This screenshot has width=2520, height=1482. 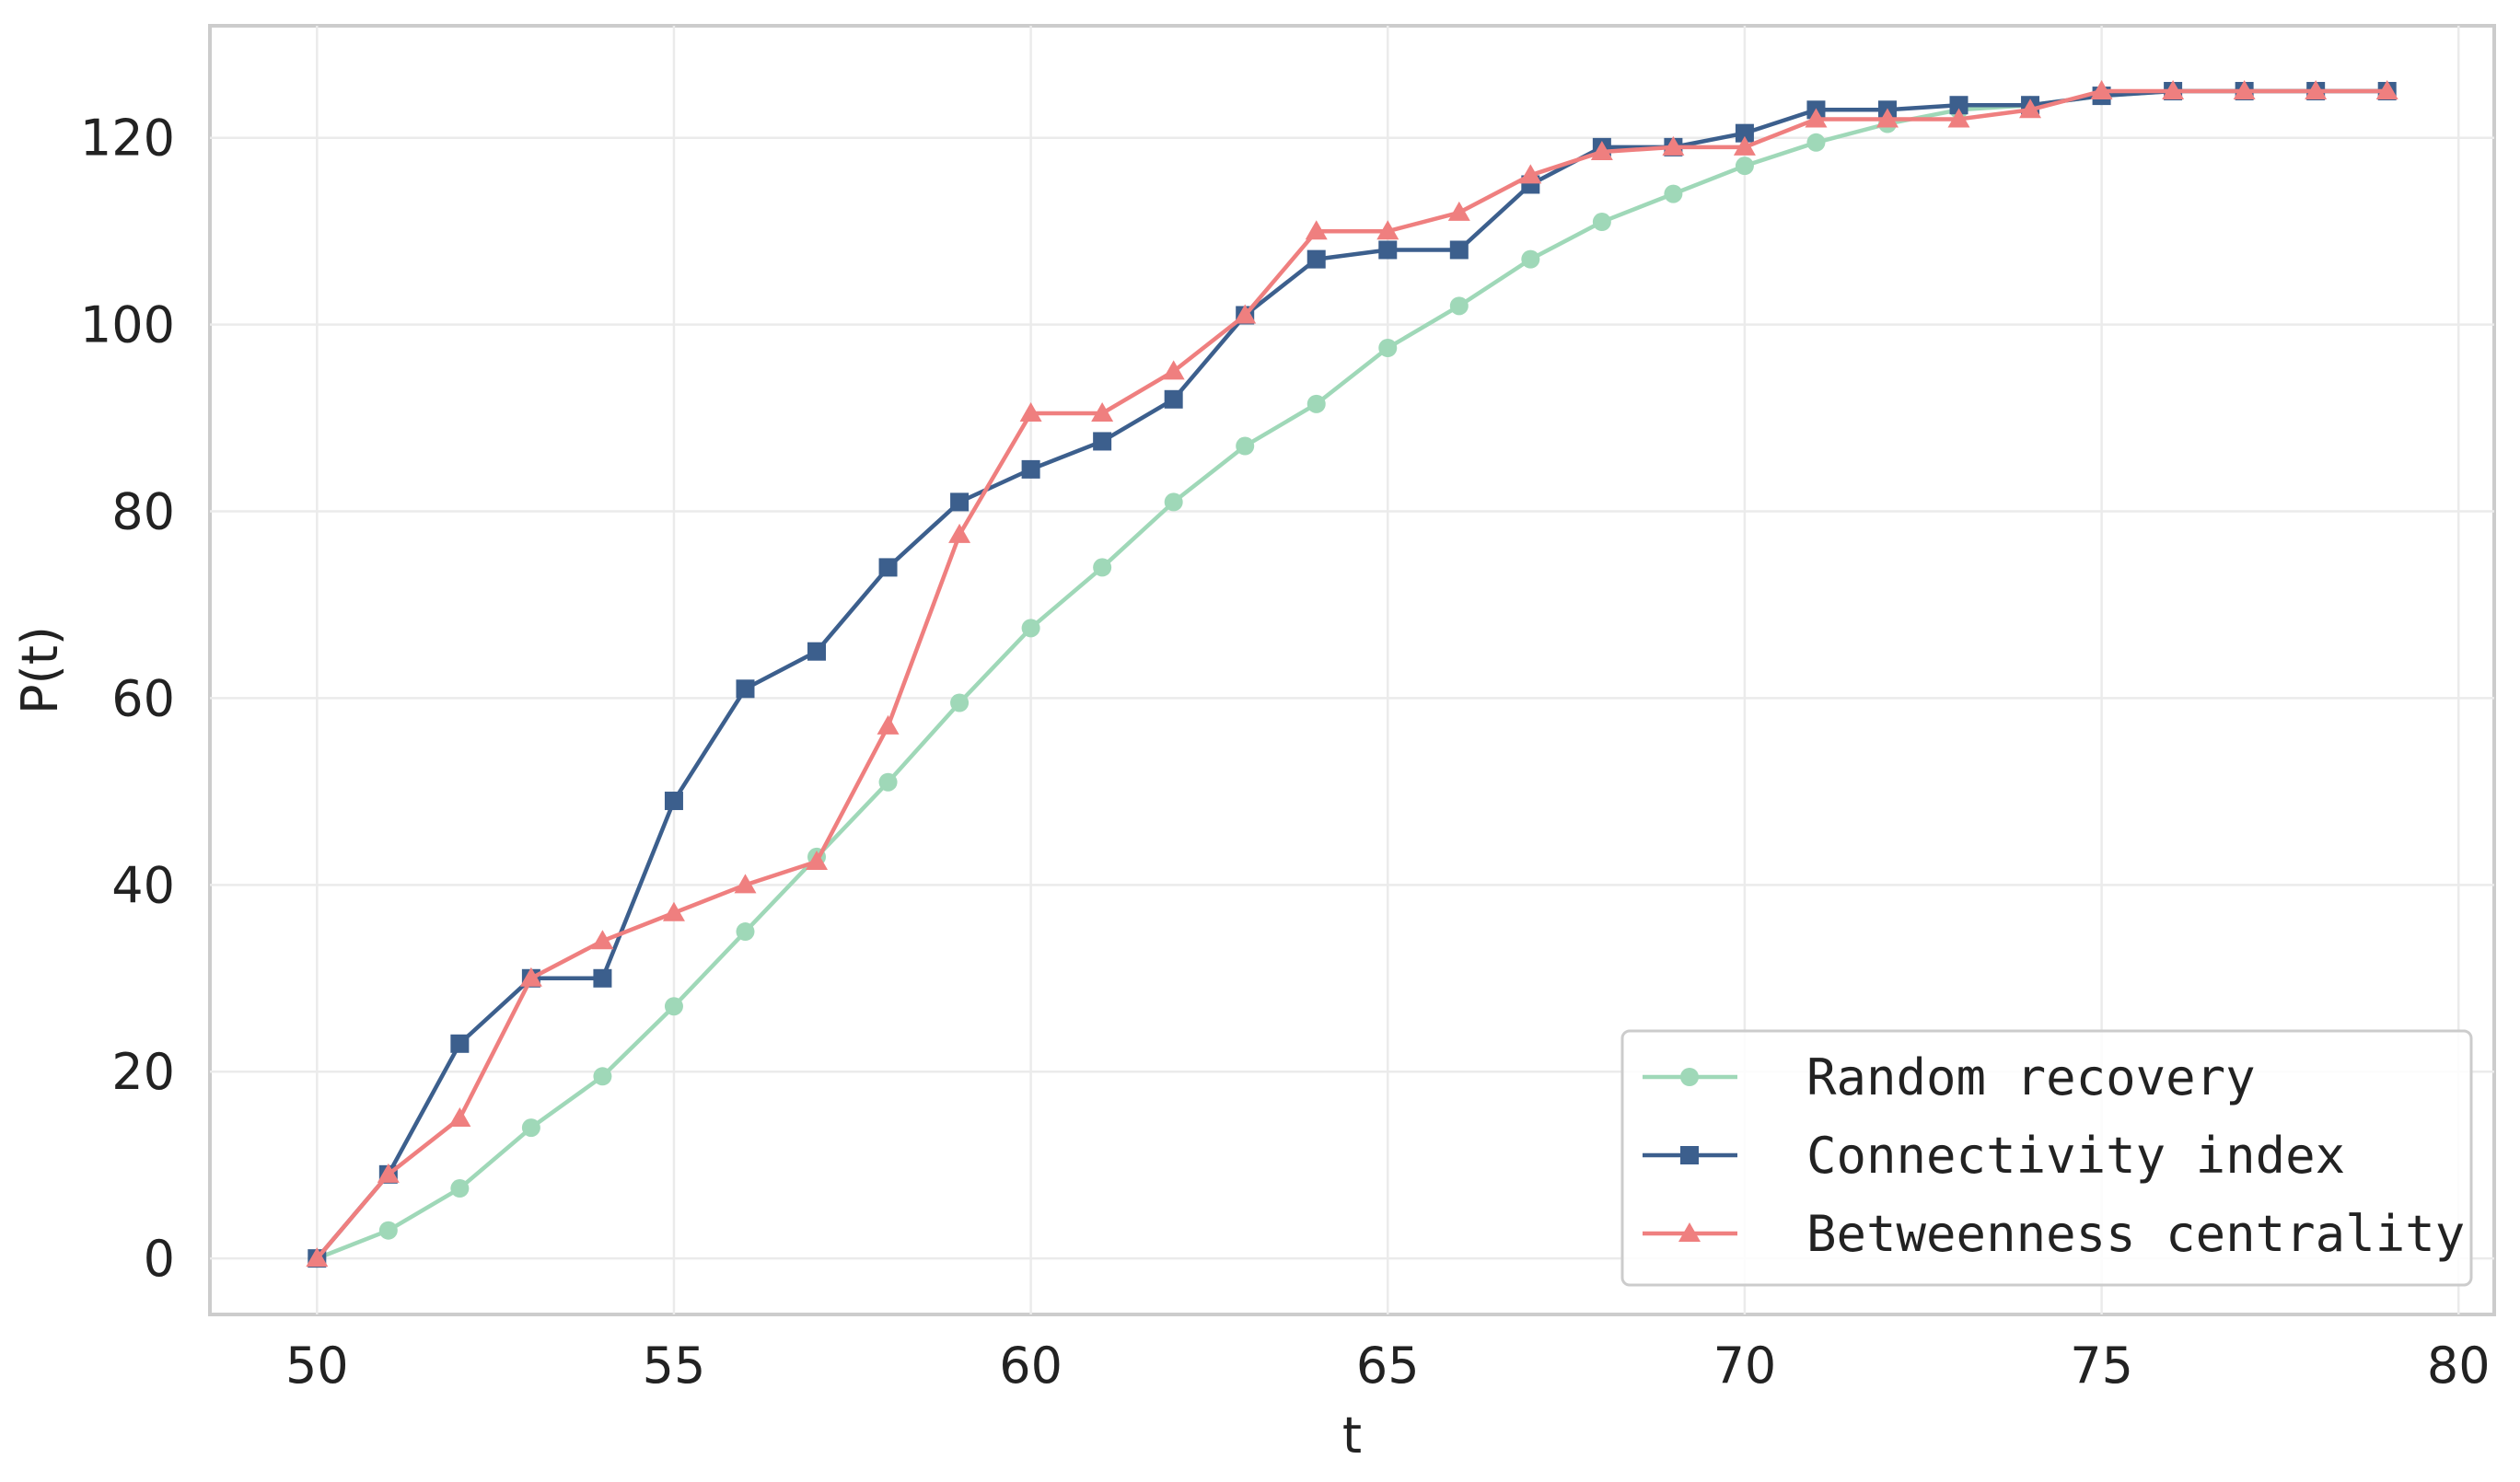 What do you see at coordinates (40, 670) in the screenshot?
I see `y-axis-title: P(t)` at bounding box center [40, 670].